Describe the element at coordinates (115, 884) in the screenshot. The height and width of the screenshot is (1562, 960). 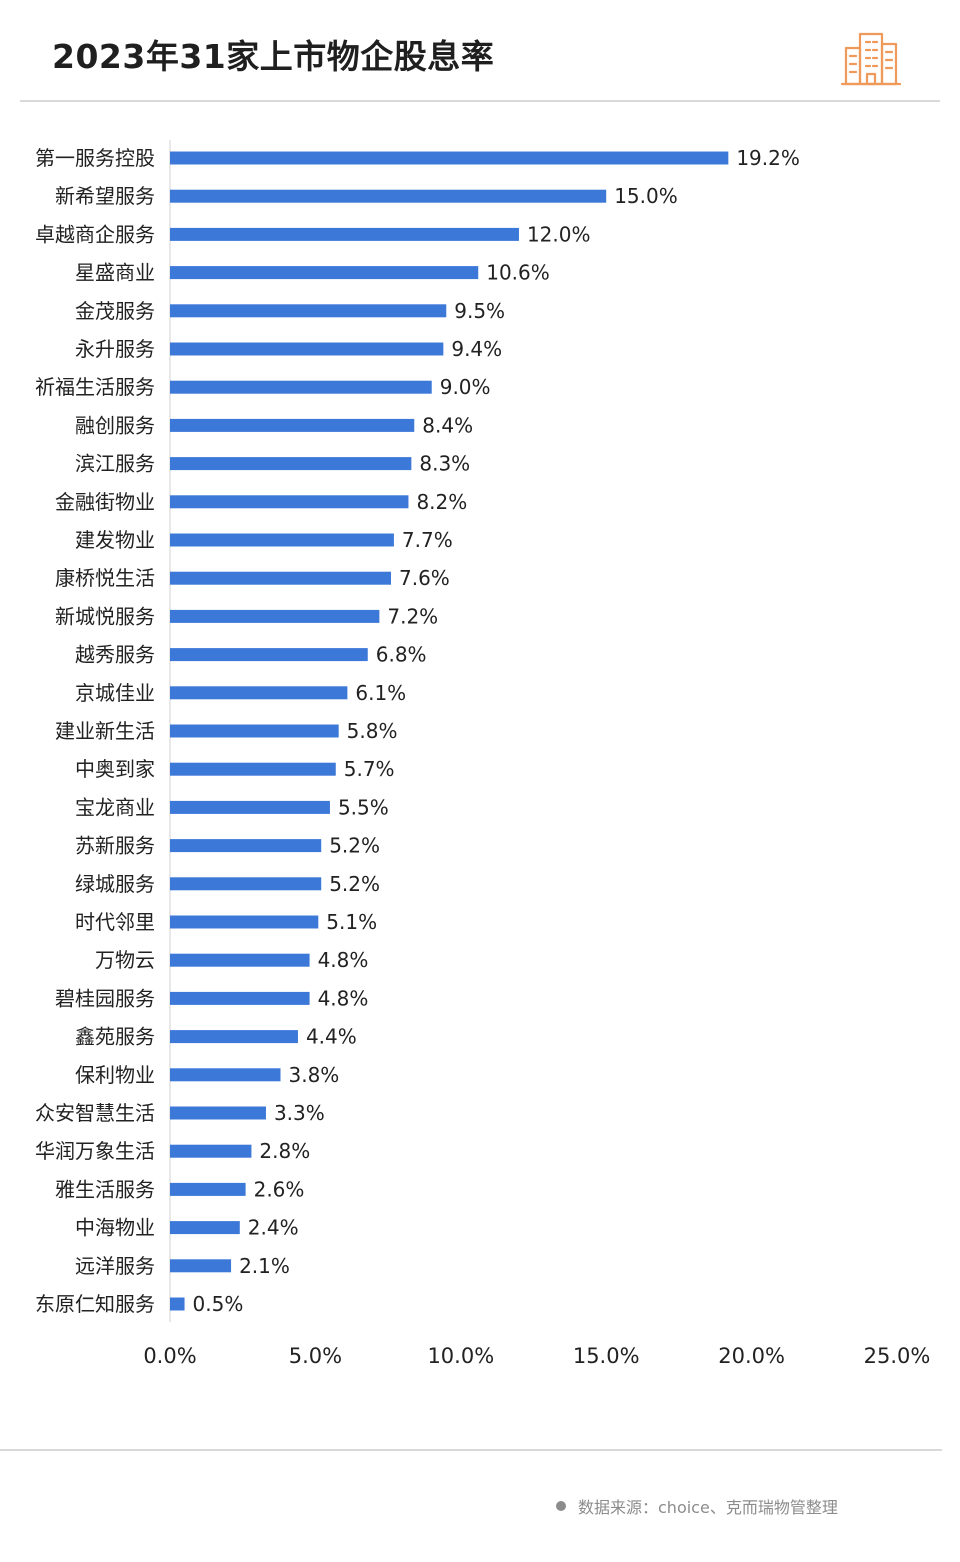
I see `category-label: 绿城服务` at that location.